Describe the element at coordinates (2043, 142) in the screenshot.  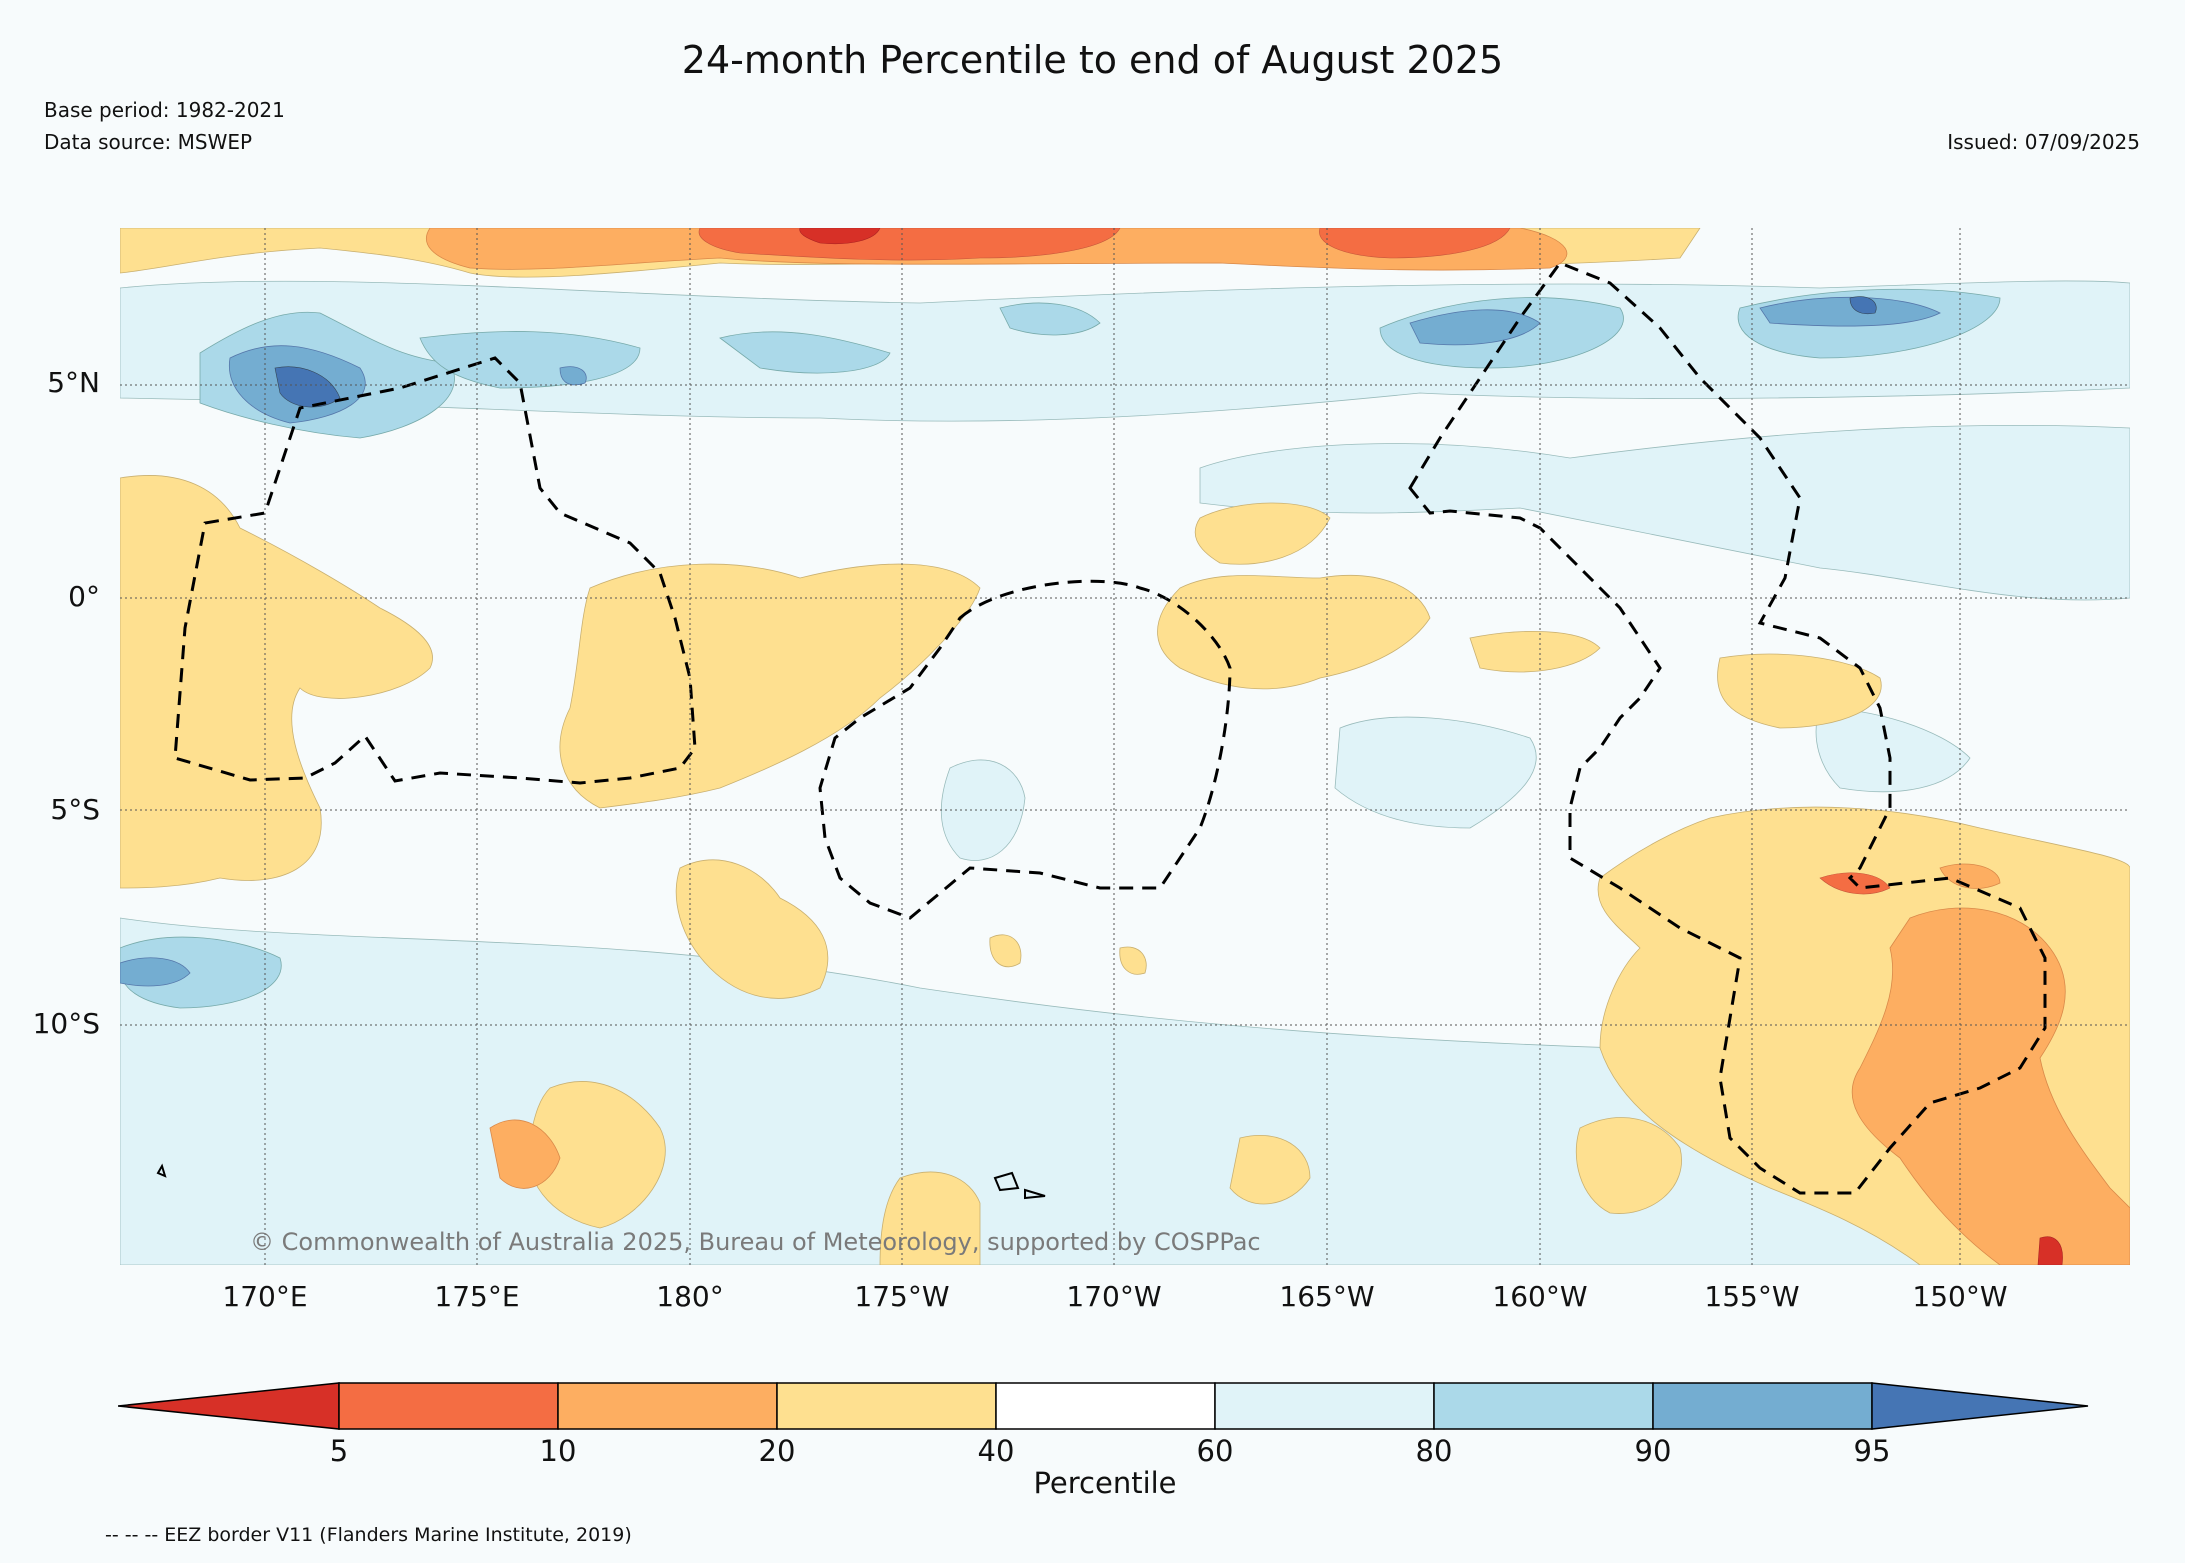
I see `issued-date: Issued: 07/09/2025` at that location.